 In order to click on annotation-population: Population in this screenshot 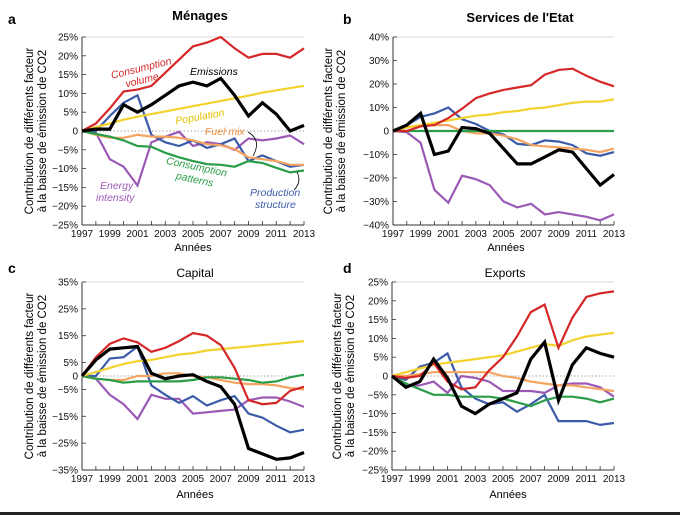, I will do `click(199, 117)`.